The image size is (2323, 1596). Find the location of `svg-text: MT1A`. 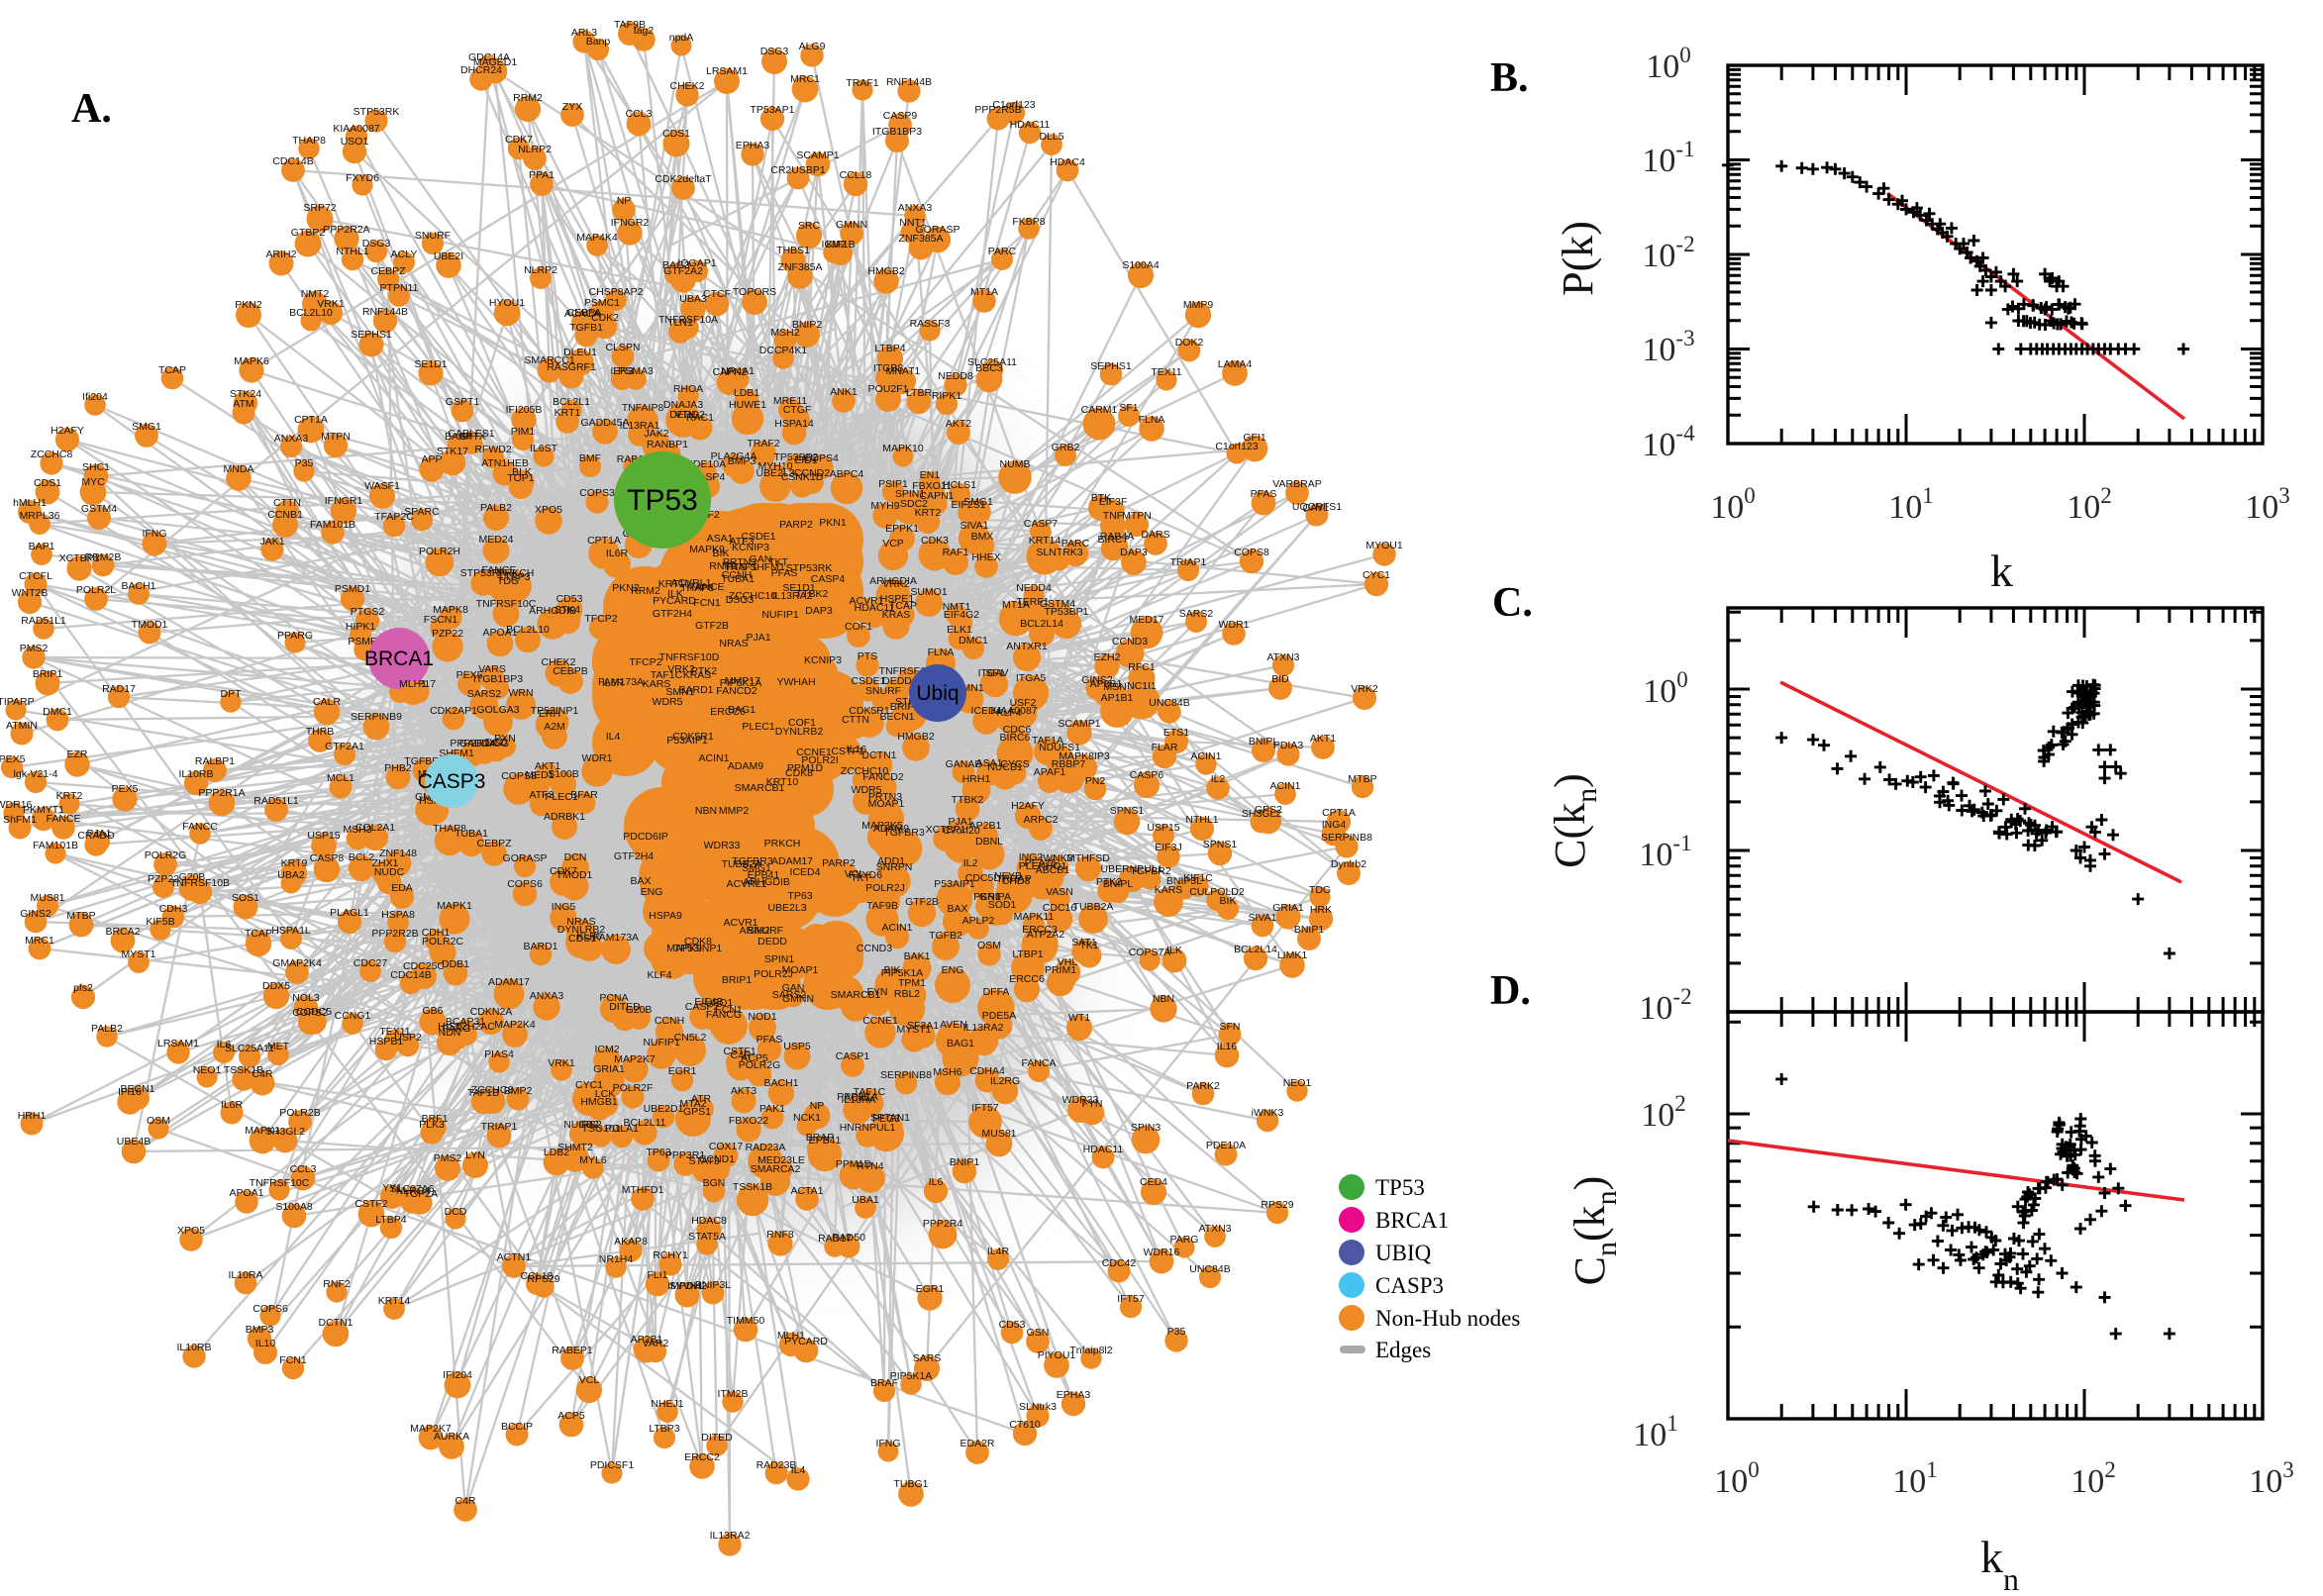

svg-text: MT1A is located at coordinates (1016, 605).